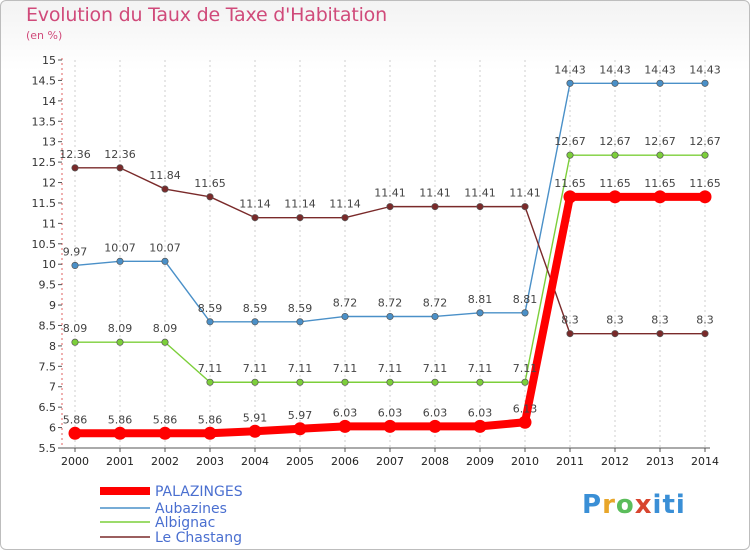  Describe the element at coordinates (165, 461) in the screenshot. I see `x-tick-label: 2002` at that location.